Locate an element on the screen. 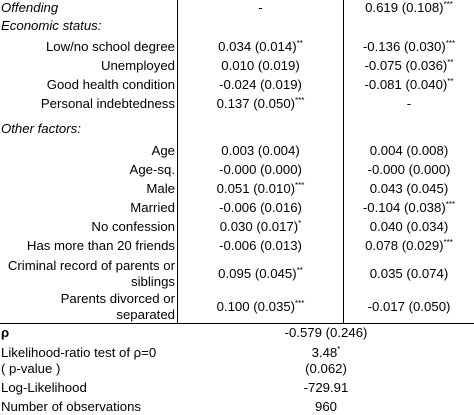 This screenshot has width=474, height=415. cell-c2: 0.078 (0.029)*** is located at coordinates (409, 245).